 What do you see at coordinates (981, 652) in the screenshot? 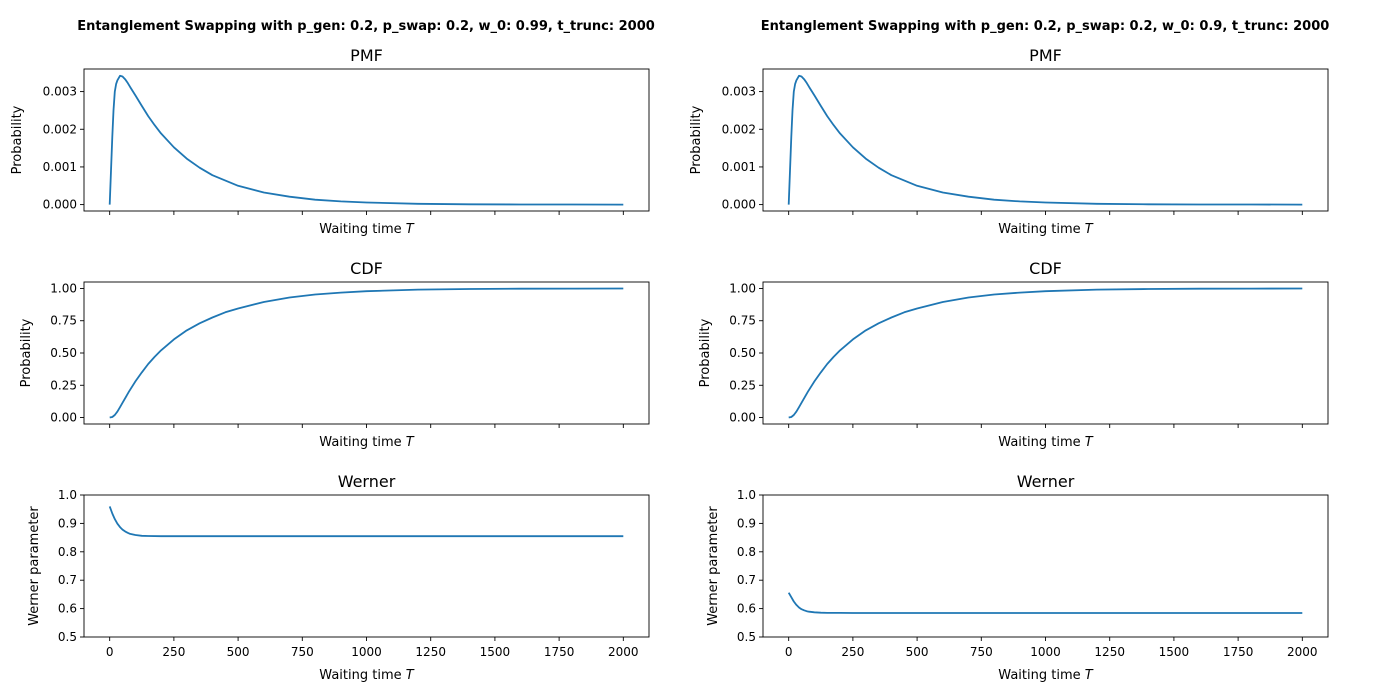
I see `x-tick-label-c1-r2-3: 750` at bounding box center [981, 652].